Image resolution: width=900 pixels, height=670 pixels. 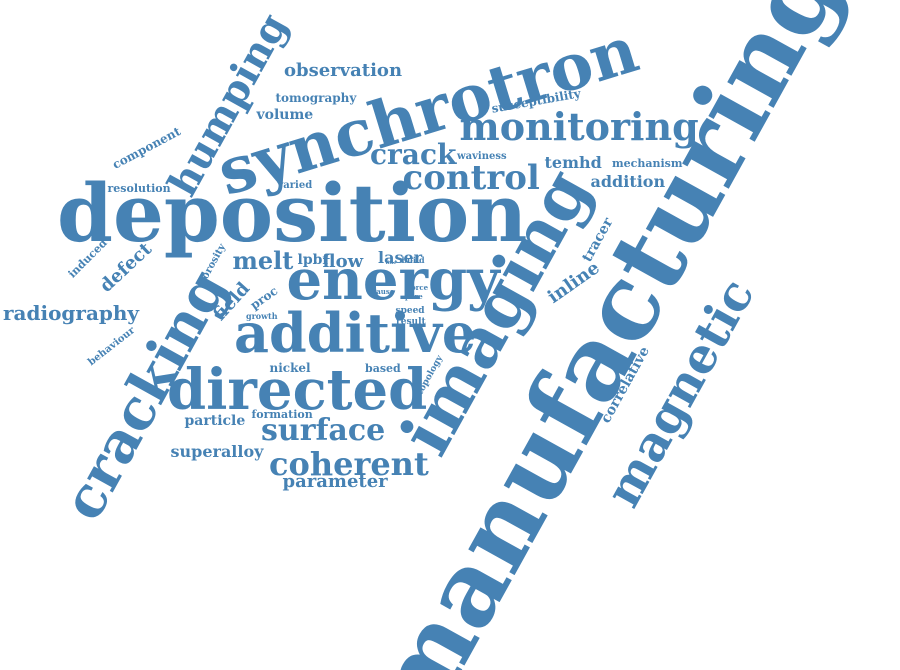 I want to click on word-resolution: resolution, so click(x=139, y=188).